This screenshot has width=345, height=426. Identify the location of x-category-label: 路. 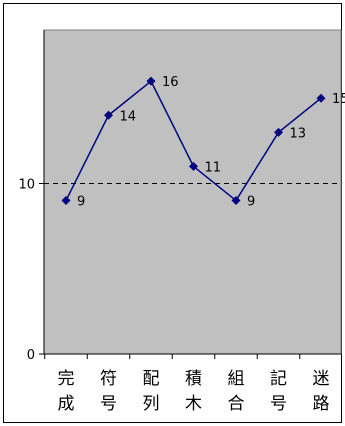
(321, 404).